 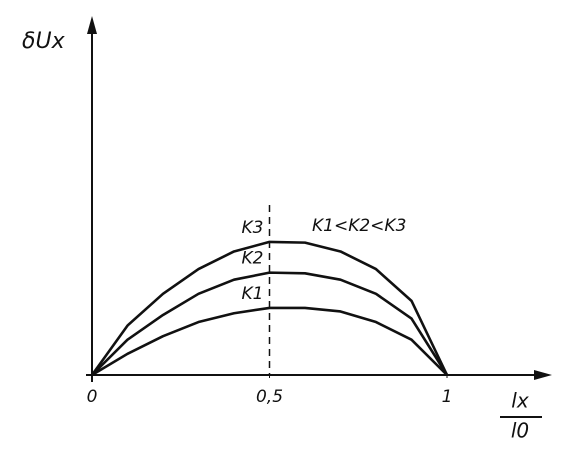 What do you see at coordinates (520, 401) in the screenshot?
I see `x-axis-label-numerator: lx` at bounding box center [520, 401].